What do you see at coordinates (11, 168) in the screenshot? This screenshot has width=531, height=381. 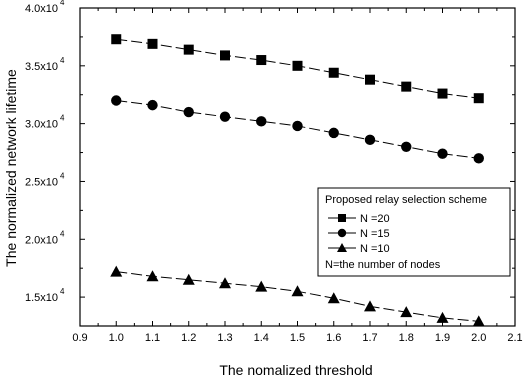 I see `y-axis-title: The normalized network lifetime` at bounding box center [11, 168].